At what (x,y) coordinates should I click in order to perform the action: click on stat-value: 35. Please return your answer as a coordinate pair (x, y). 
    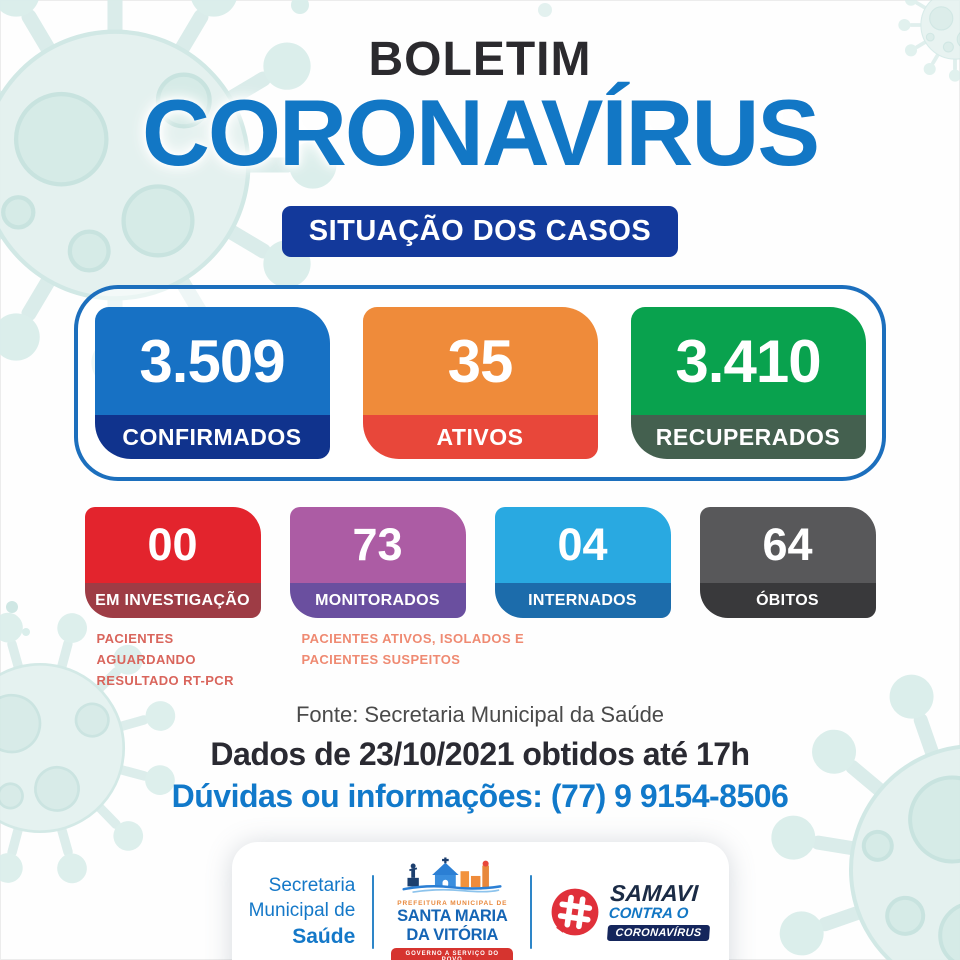
    Looking at the image, I should click on (480, 361).